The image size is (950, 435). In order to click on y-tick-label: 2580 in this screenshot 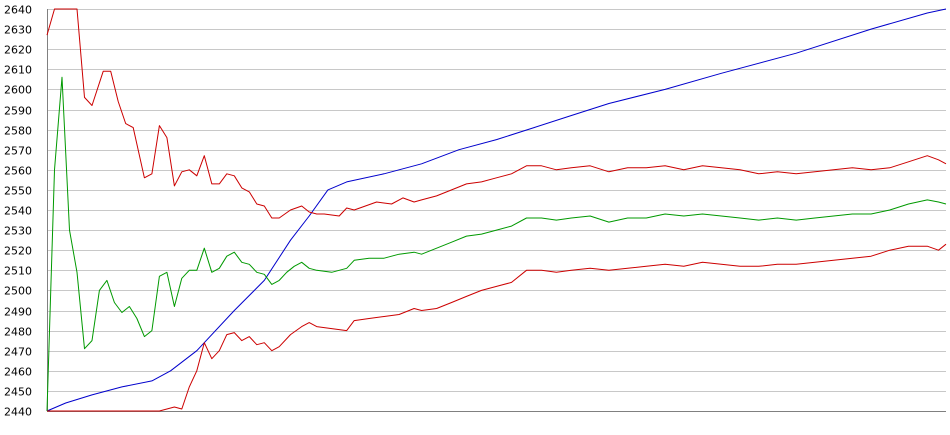, I will do `click(18, 131)`.